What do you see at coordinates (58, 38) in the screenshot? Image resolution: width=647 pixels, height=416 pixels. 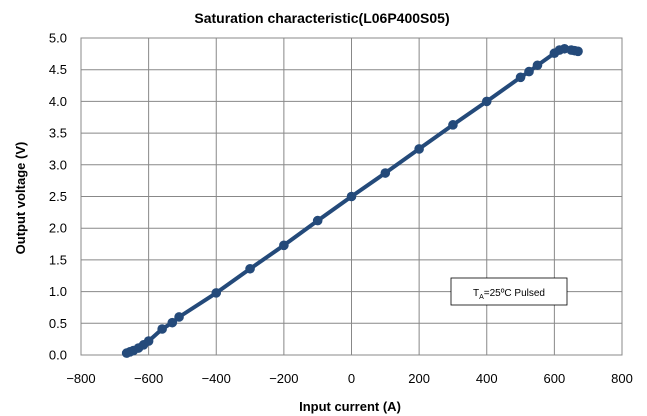 I see `y-tick-label: 5.0` at bounding box center [58, 38].